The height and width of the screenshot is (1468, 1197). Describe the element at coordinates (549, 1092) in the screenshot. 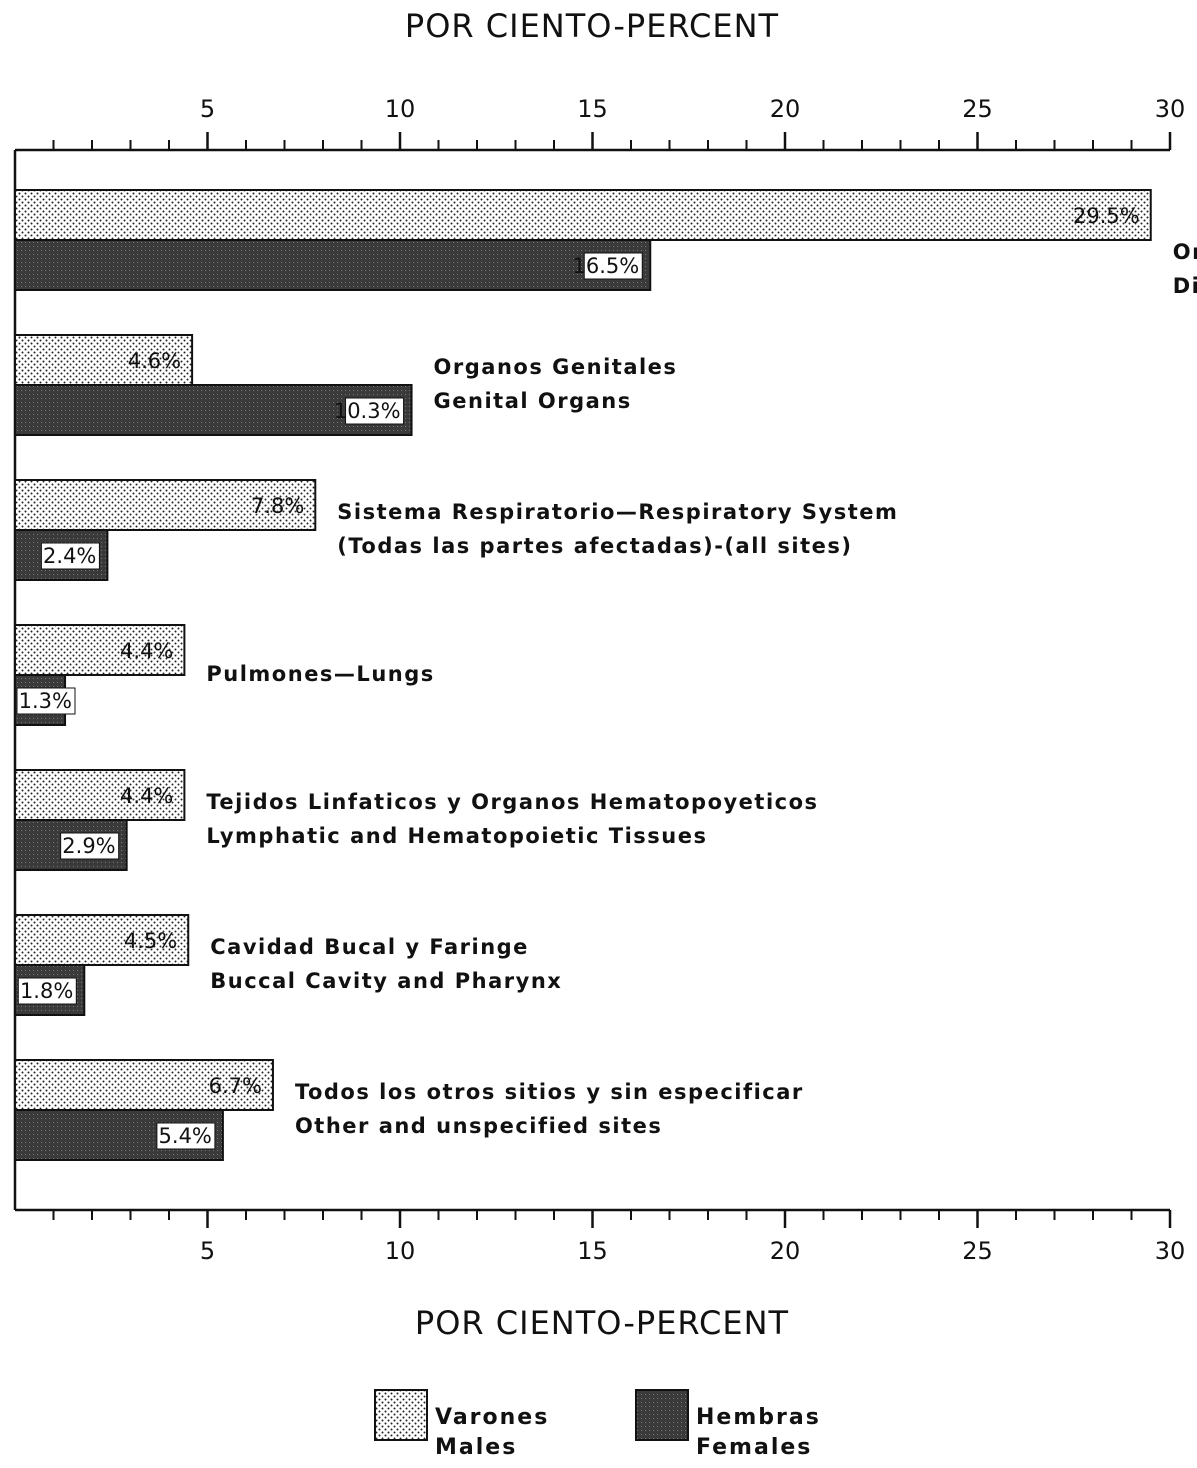

I see `category-label: Todos los otros sitios y sin especificar` at that location.